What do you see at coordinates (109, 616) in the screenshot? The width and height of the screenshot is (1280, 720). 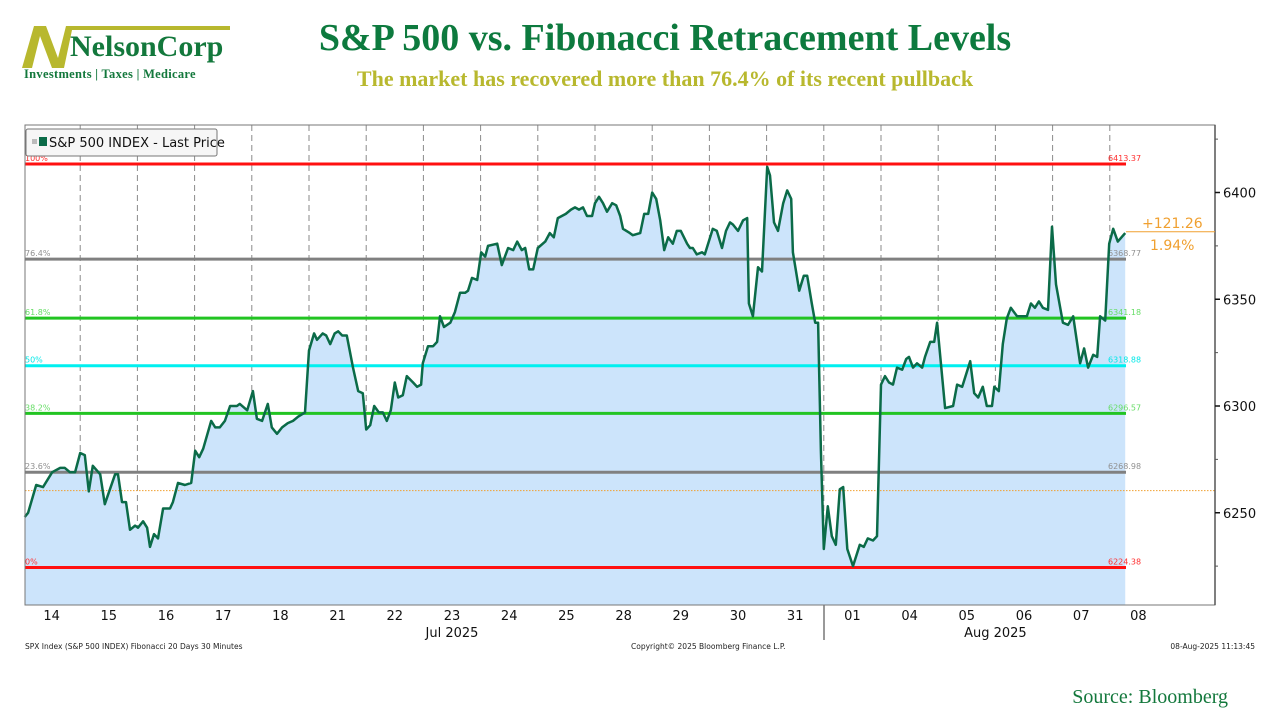 I see `x-tick-label: 15` at bounding box center [109, 616].